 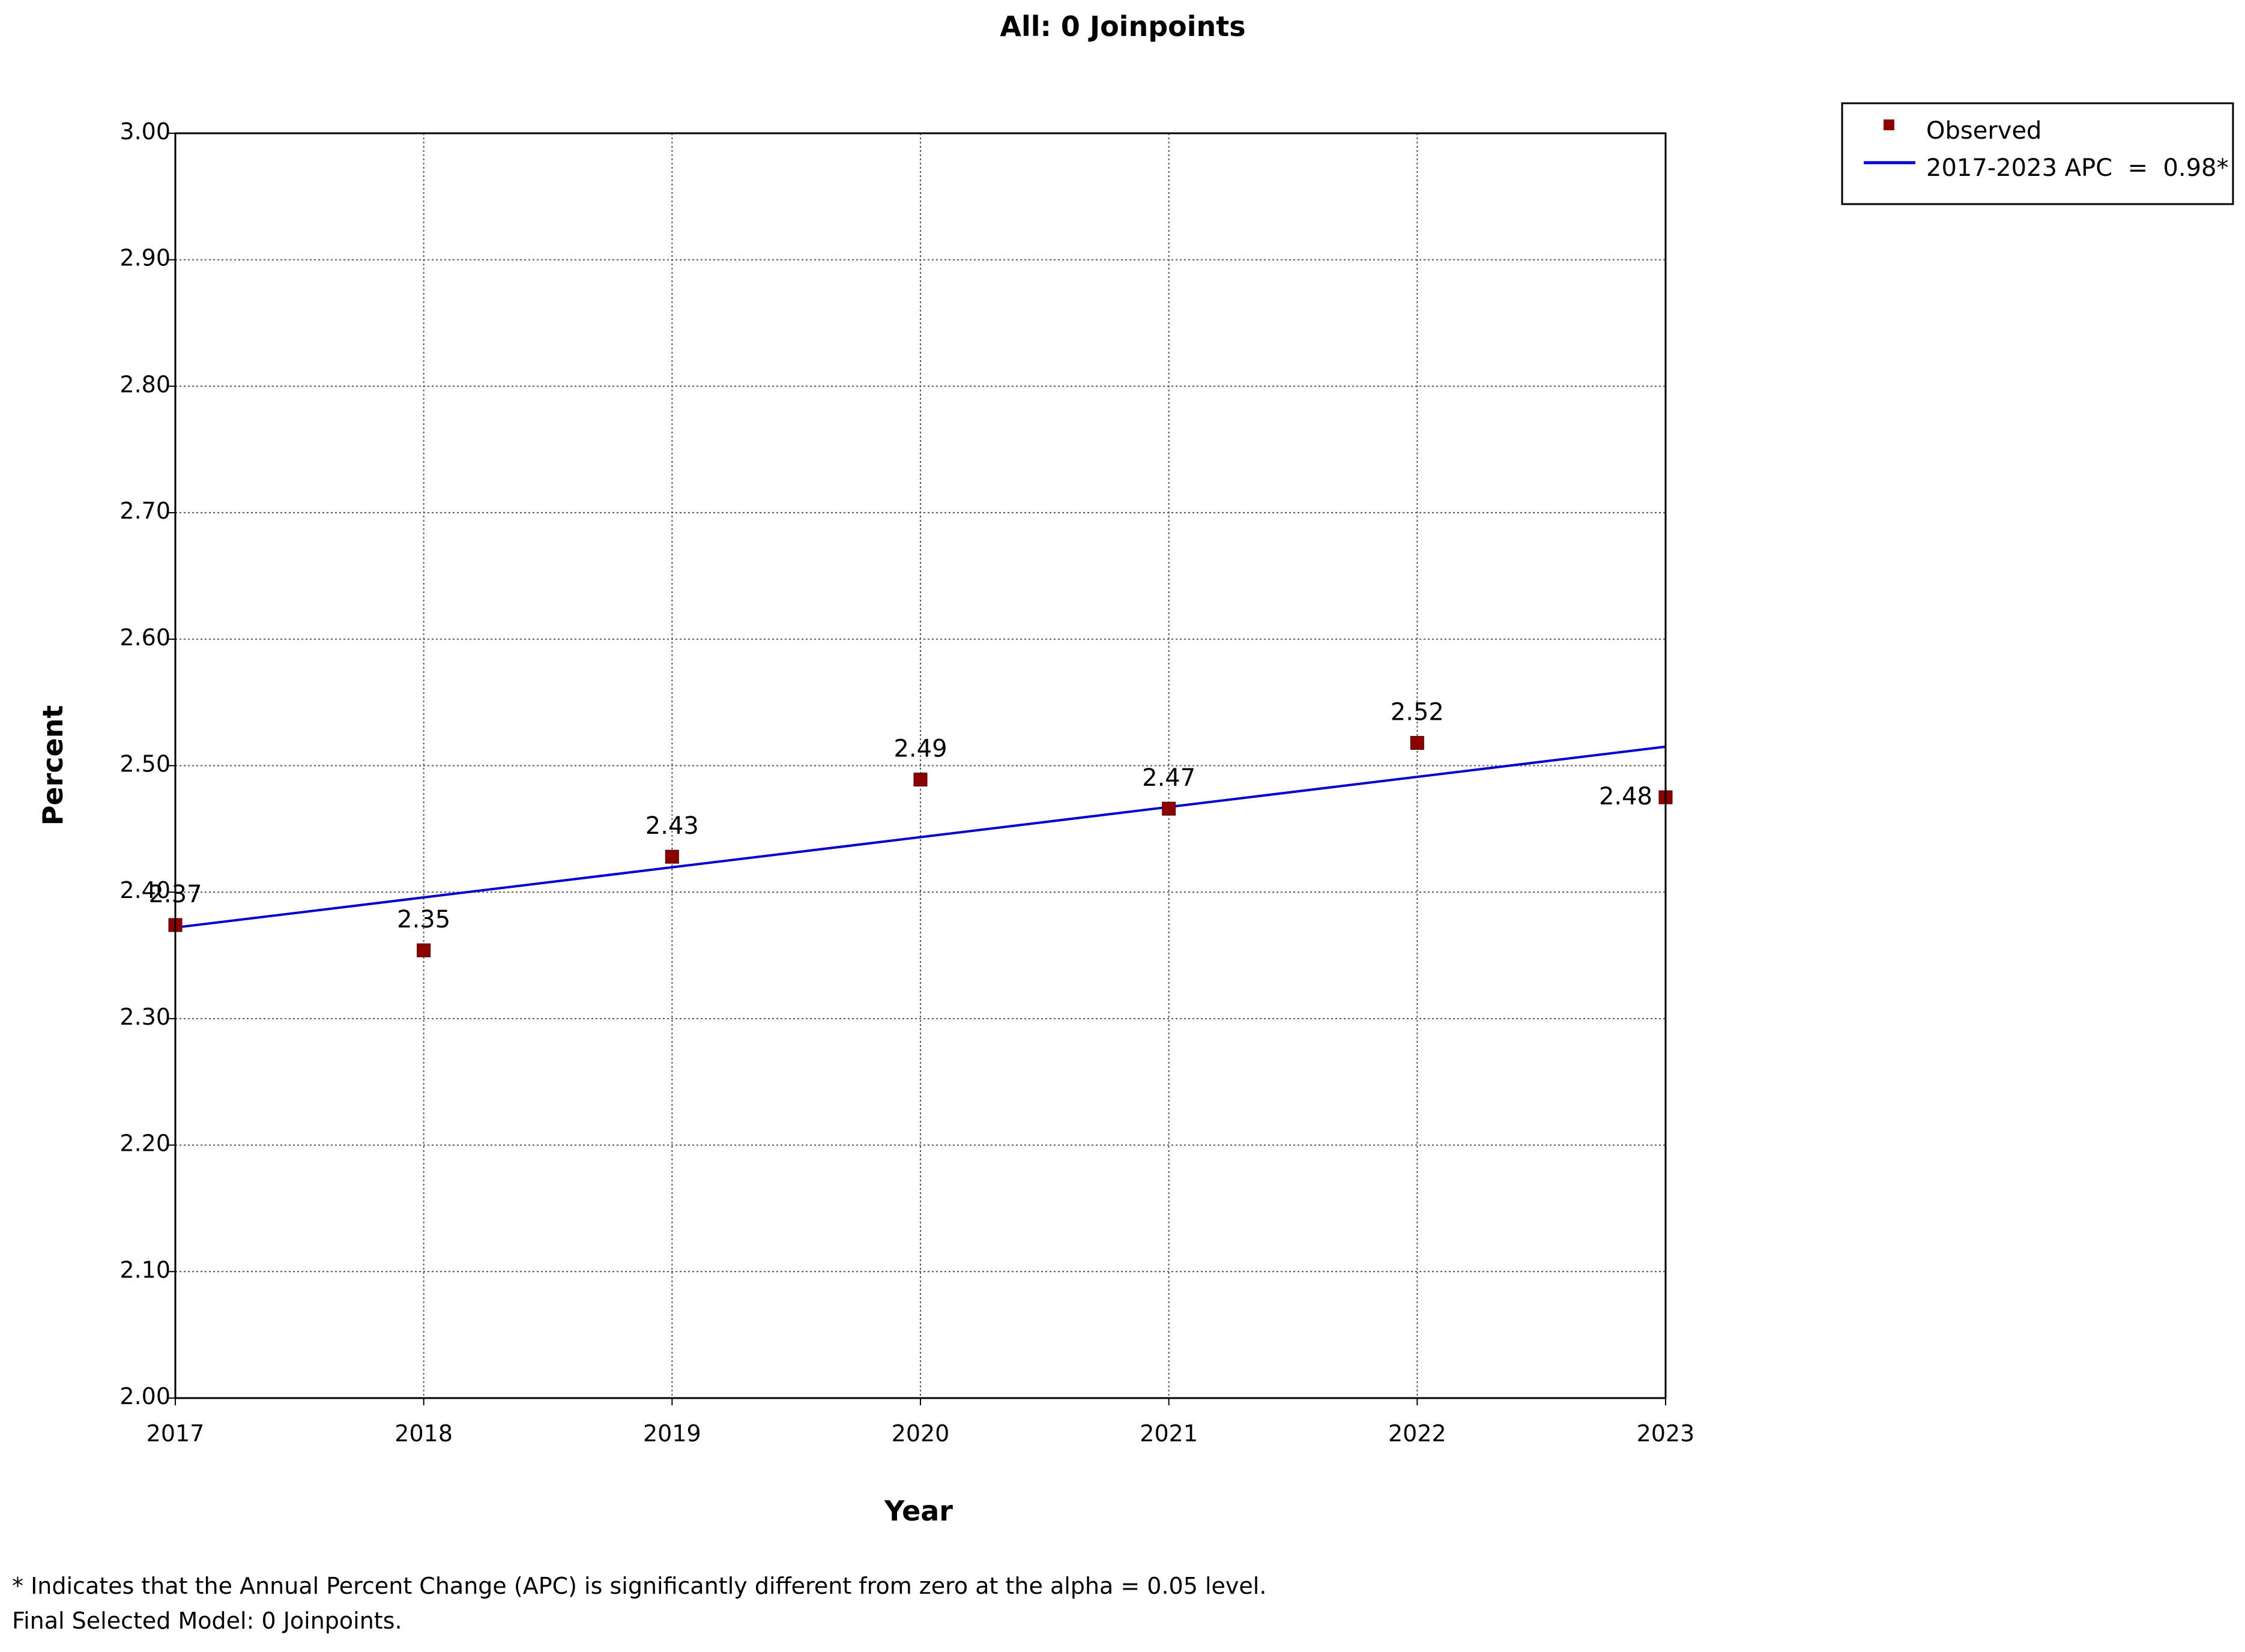 What do you see at coordinates (921, 1433) in the screenshot?
I see `x-tick-label: 2020` at bounding box center [921, 1433].